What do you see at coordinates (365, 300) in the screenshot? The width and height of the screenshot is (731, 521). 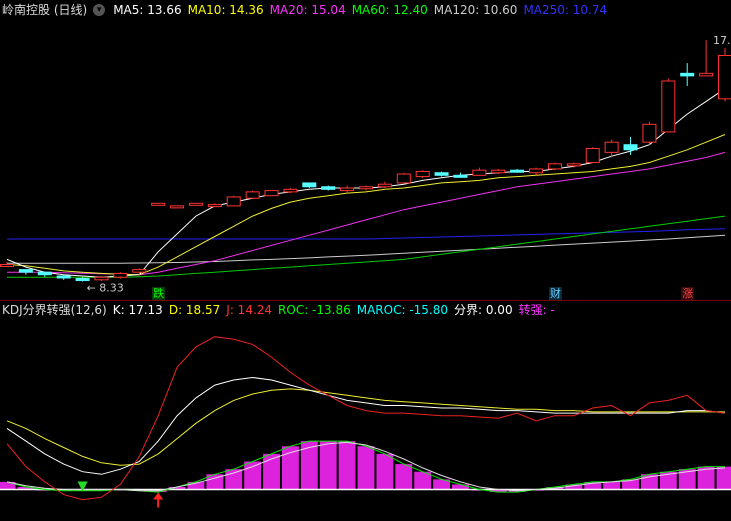 I see `panel-divider` at bounding box center [365, 300].